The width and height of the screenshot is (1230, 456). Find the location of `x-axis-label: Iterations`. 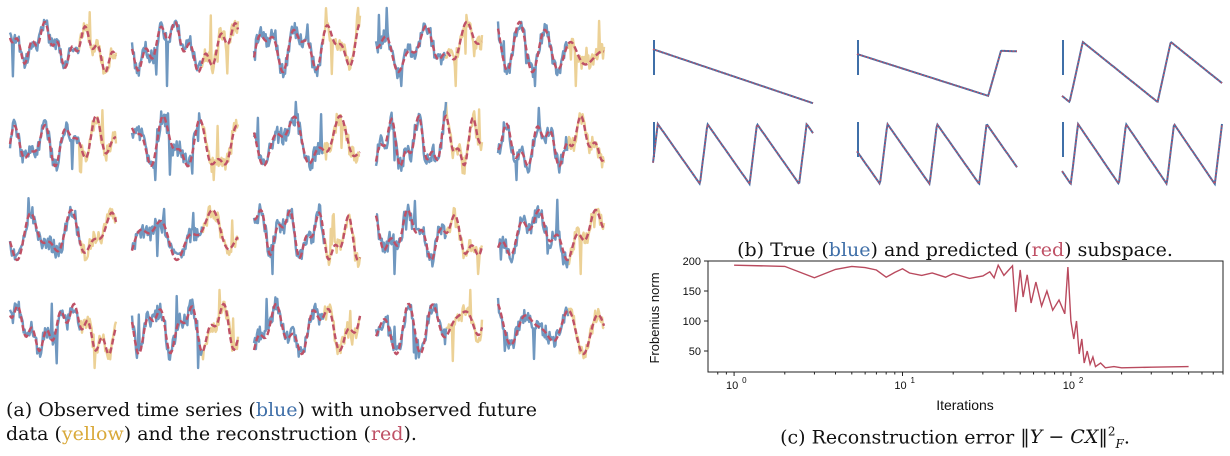

x-axis-label: Iterations is located at coordinates (965, 405).